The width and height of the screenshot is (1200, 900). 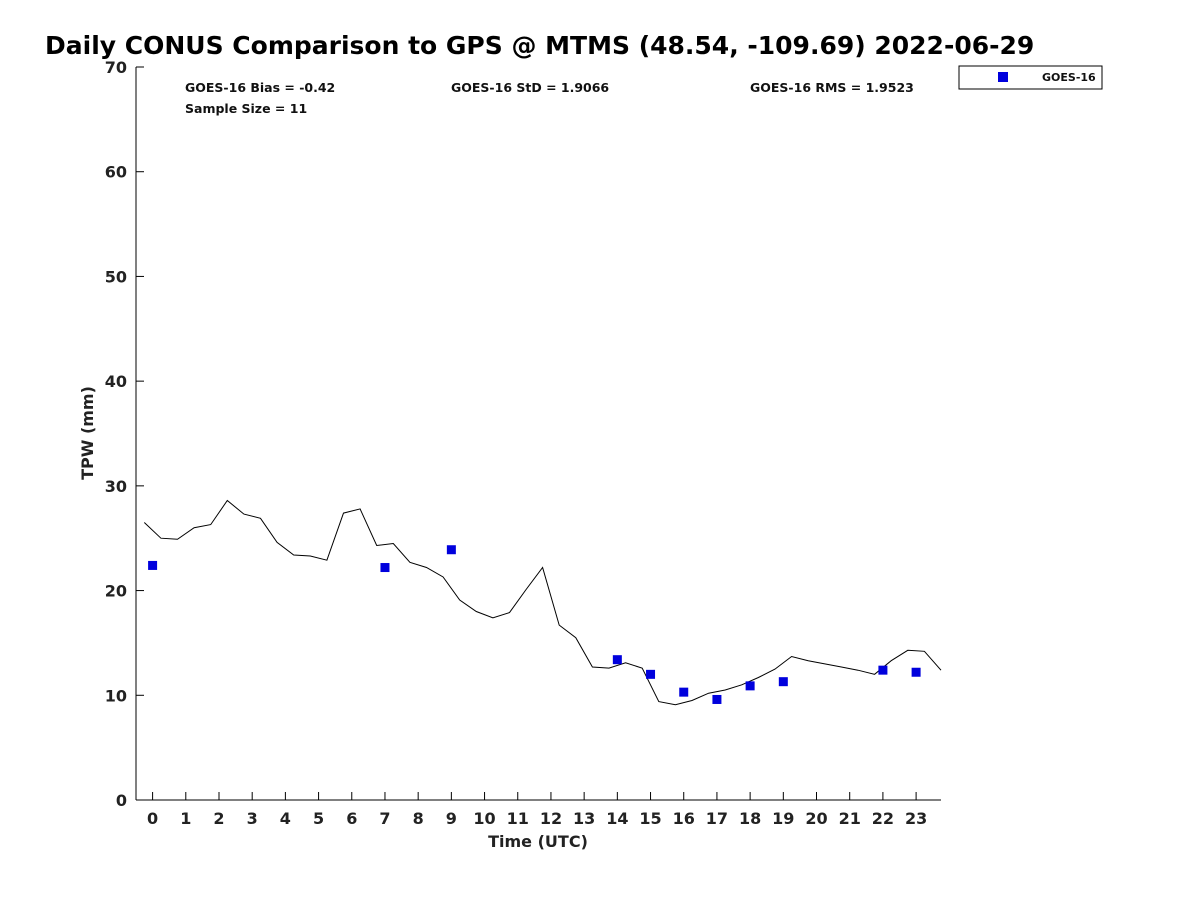 I want to click on x-tick-label: 21, so click(x=850, y=818).